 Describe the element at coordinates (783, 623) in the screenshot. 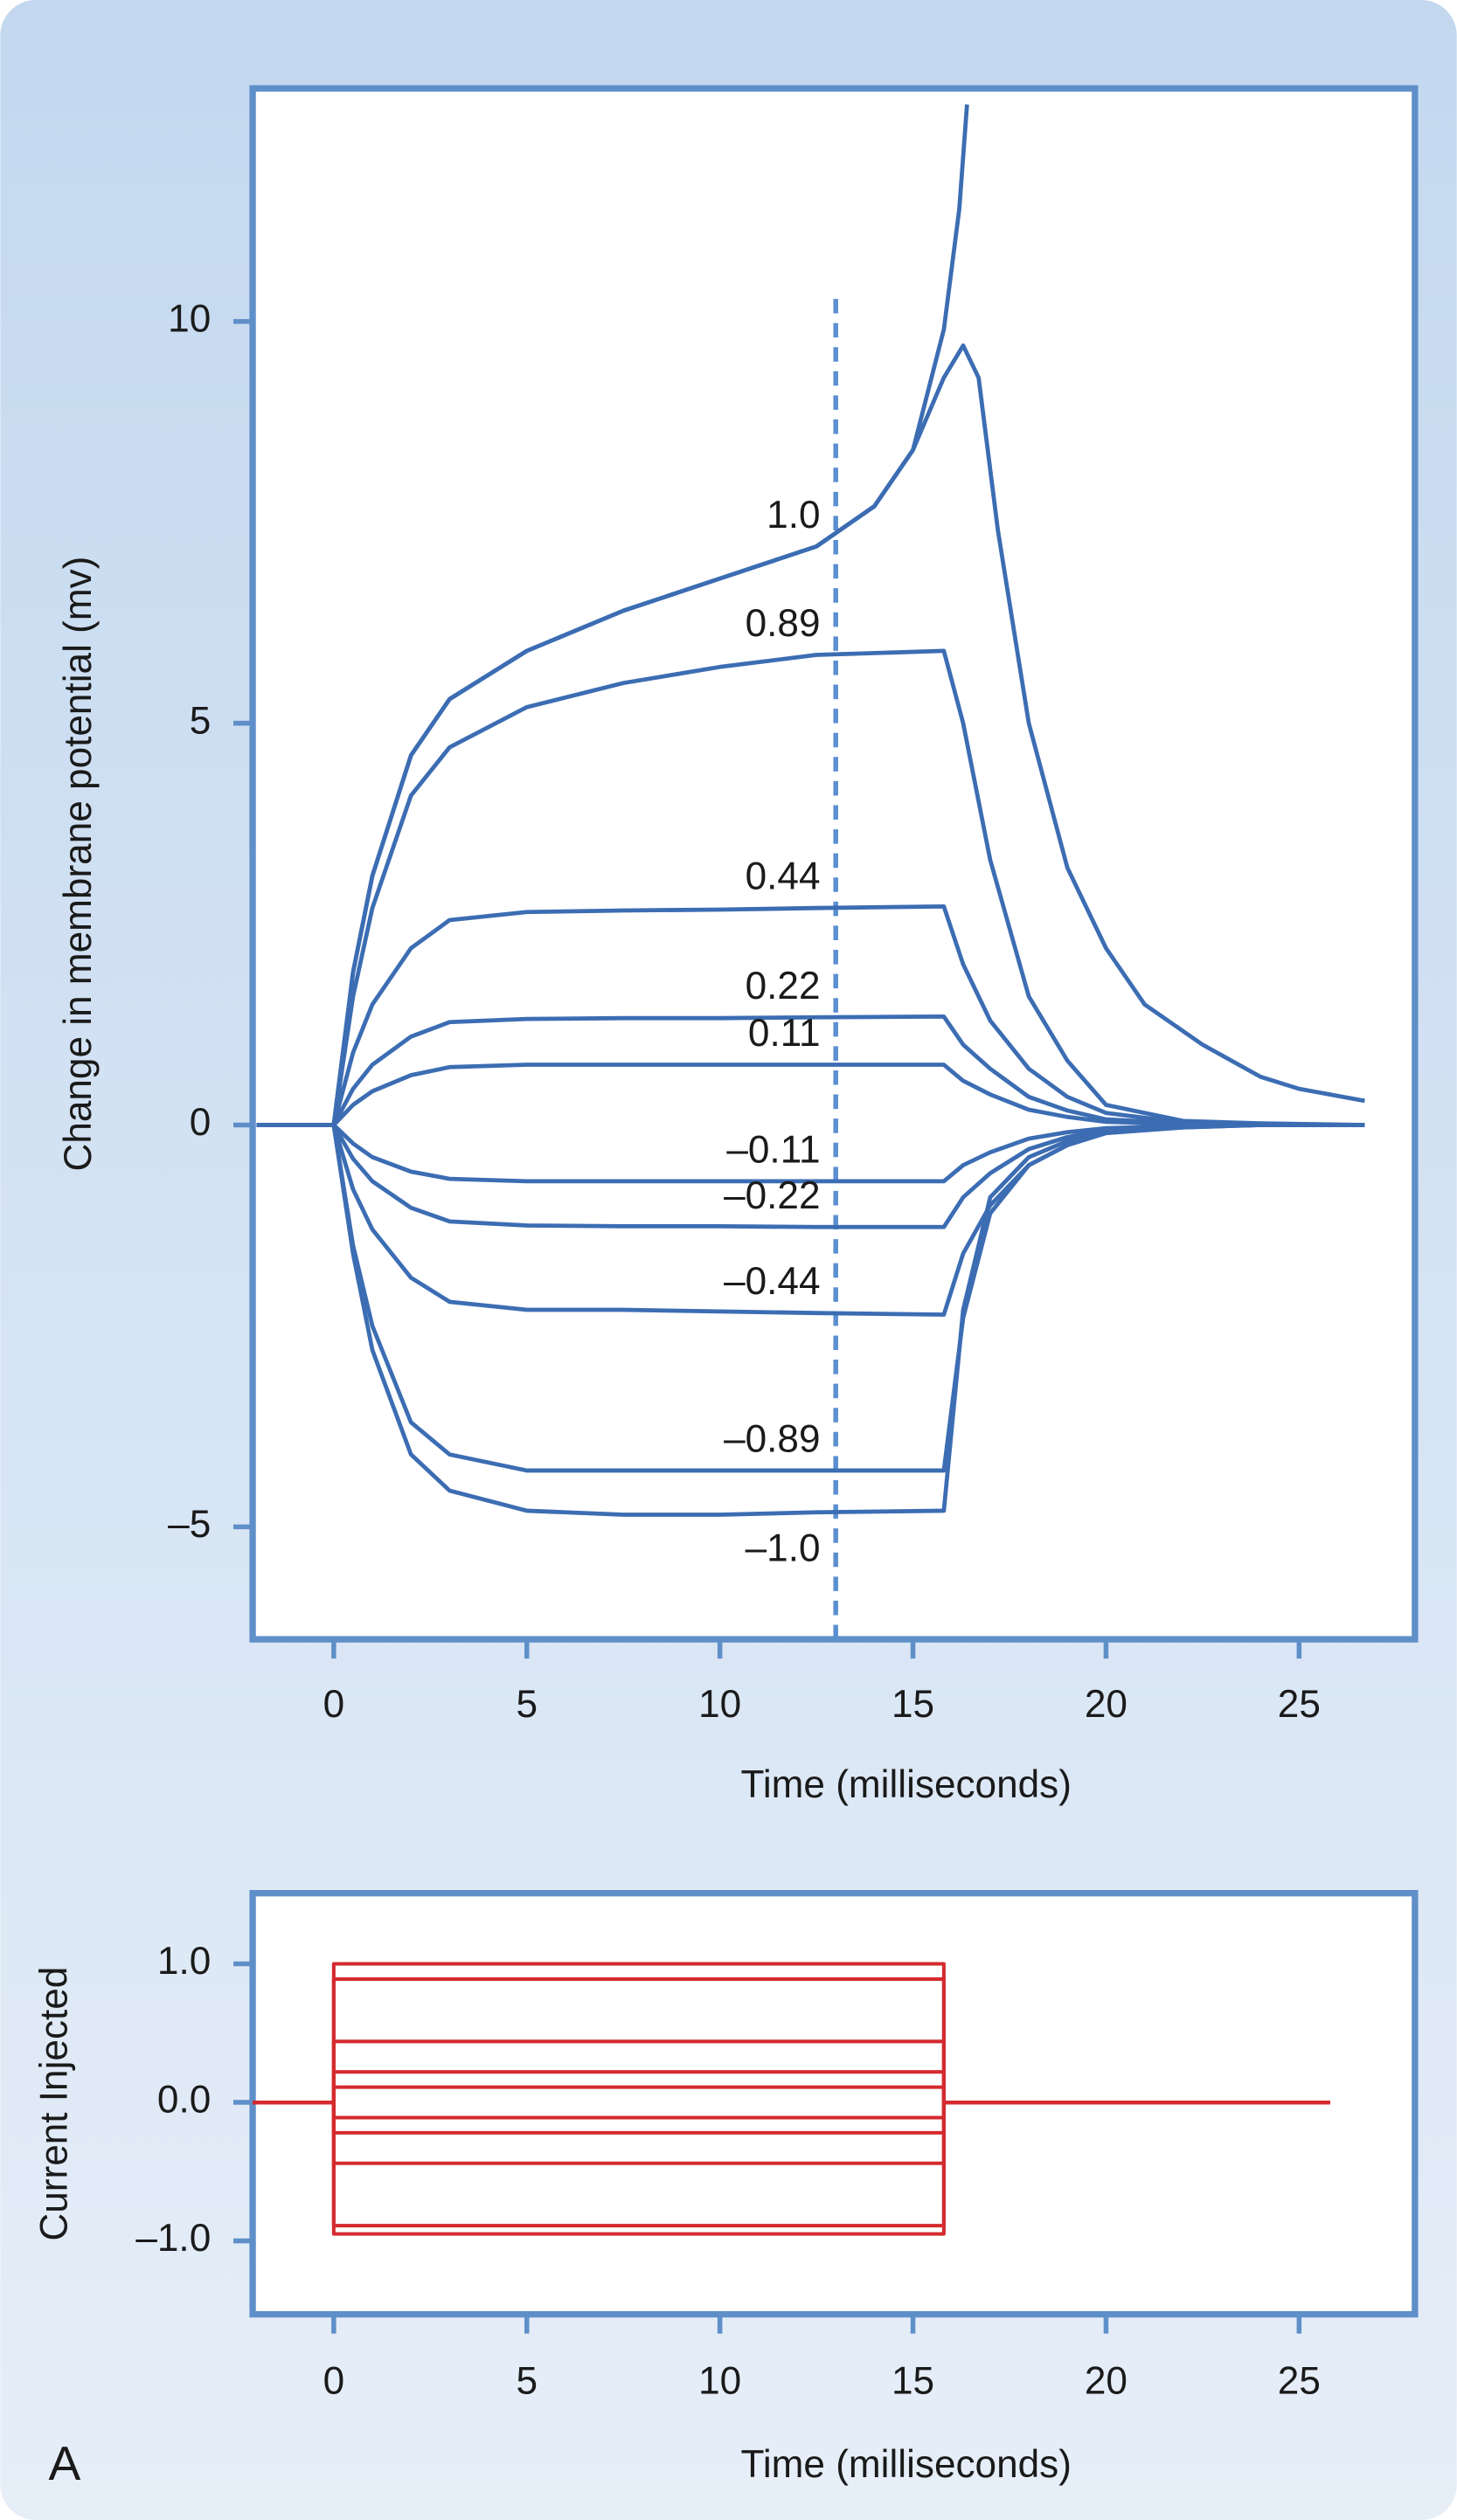

I see `curve-label: 0.89` at that location.